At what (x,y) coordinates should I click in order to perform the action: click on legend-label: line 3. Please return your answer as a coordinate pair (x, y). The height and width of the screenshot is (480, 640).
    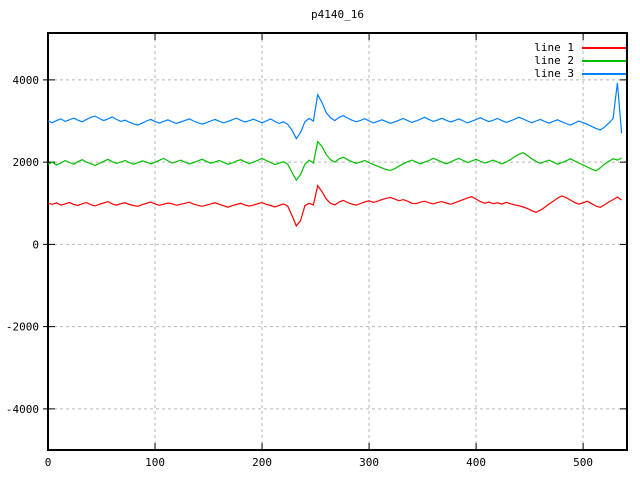
    Looking at the image, I should click on (554, 73).